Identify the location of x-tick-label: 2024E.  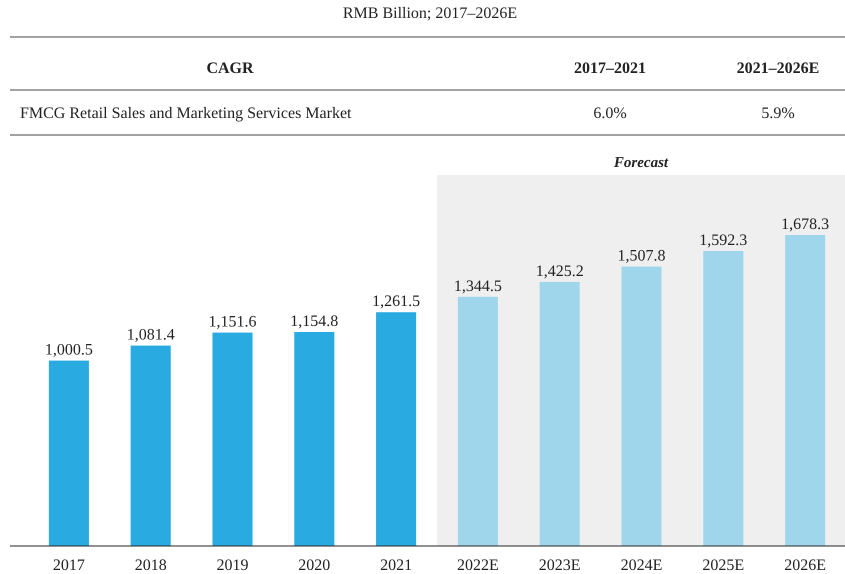
(641, 565).